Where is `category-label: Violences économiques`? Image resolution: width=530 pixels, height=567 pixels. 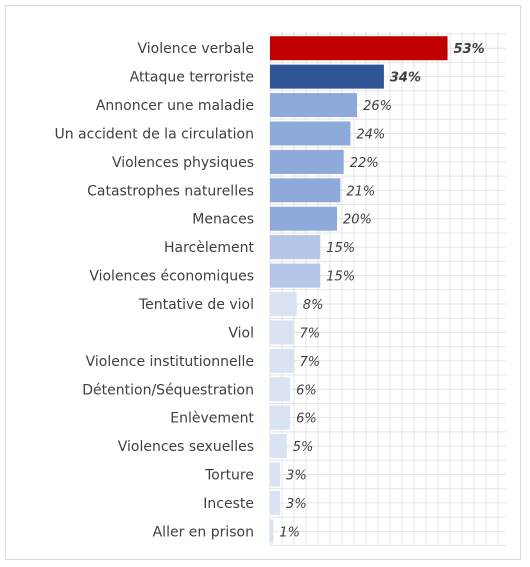 category-label: Violences économiques is located at coordinates (171, 277).